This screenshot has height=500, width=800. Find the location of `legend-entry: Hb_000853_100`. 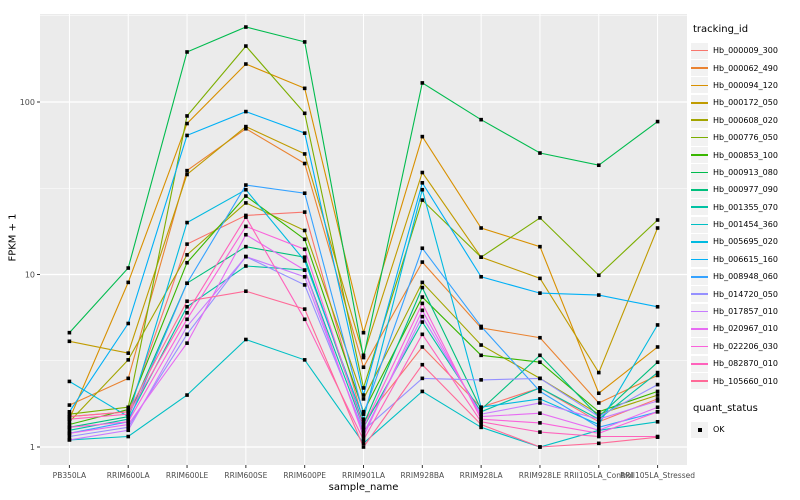

legend-entry: Hb_000853_100 is located at coordinates (745, 155).